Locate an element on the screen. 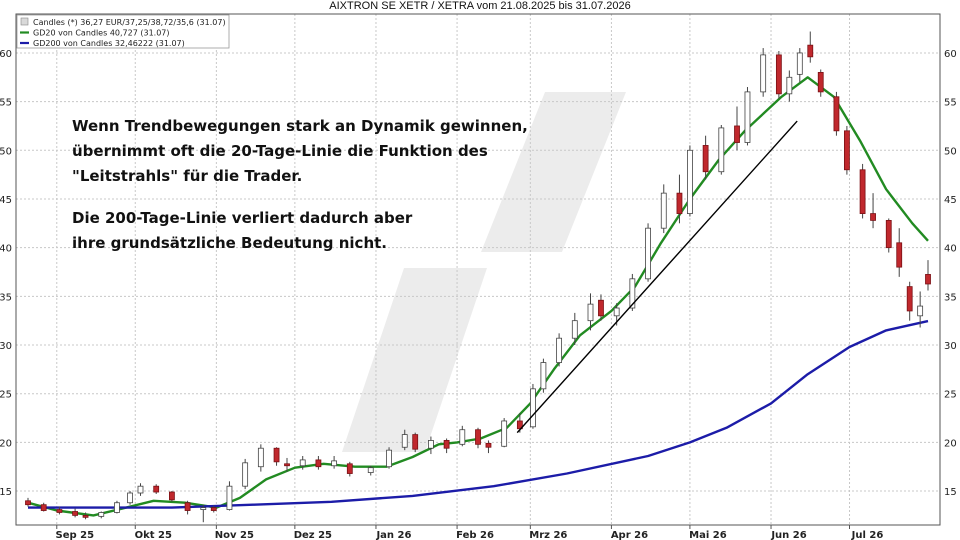 The image size is (960, 540). y-axis-left: 15 20 25 30 35 40 45 50 55 60 is located at coordinates (6, 273).